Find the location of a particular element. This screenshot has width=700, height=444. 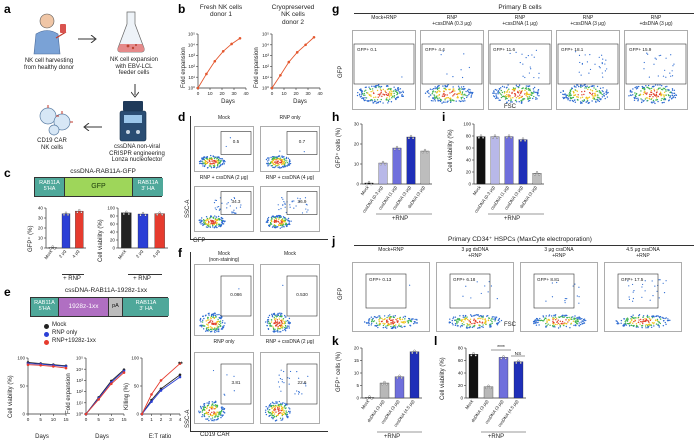

flow-plot-title: RNP + cssDNA (2 μg) is located at coordinates (290, 342).